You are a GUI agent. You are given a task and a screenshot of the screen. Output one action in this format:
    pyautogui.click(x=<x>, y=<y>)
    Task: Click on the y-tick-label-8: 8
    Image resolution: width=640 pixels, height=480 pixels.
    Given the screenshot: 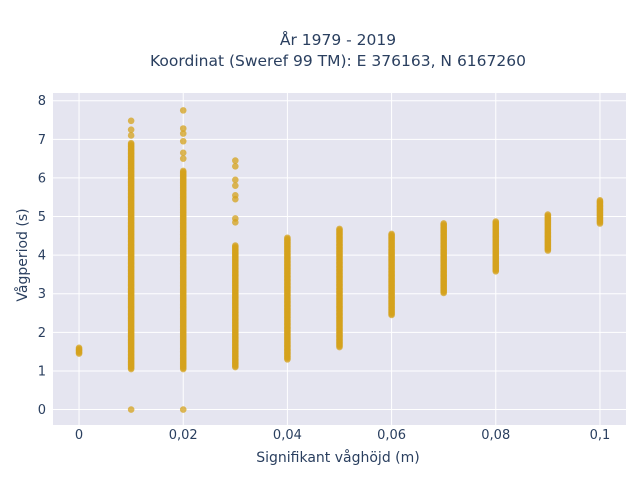 What is the action you would take?
    pyautogui.click(x=42, y=101)
    